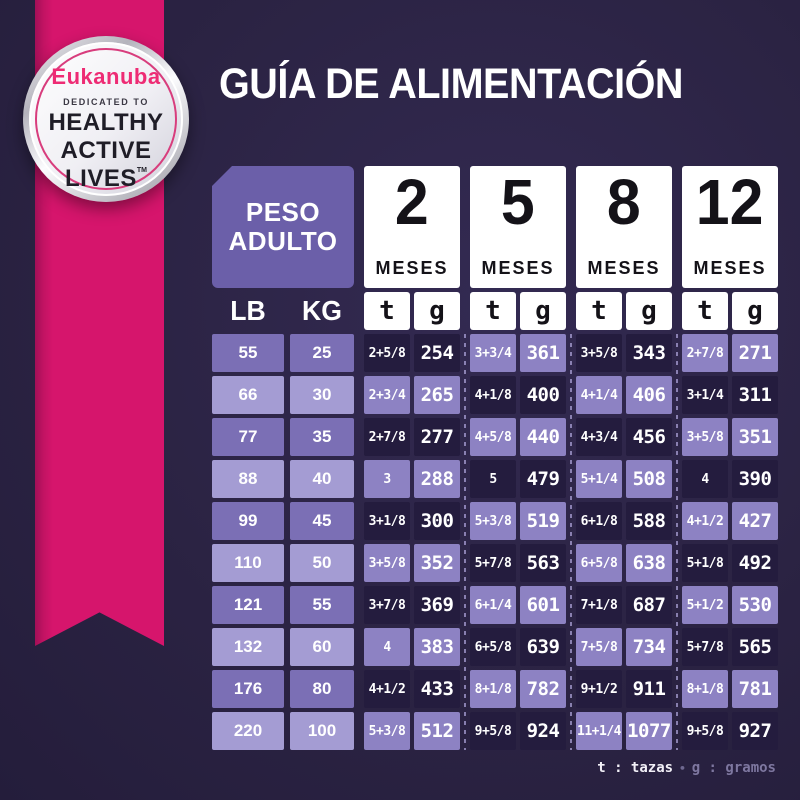  I want to click on peso-adulto-header: PESO ADULTO, so click(283, 227).